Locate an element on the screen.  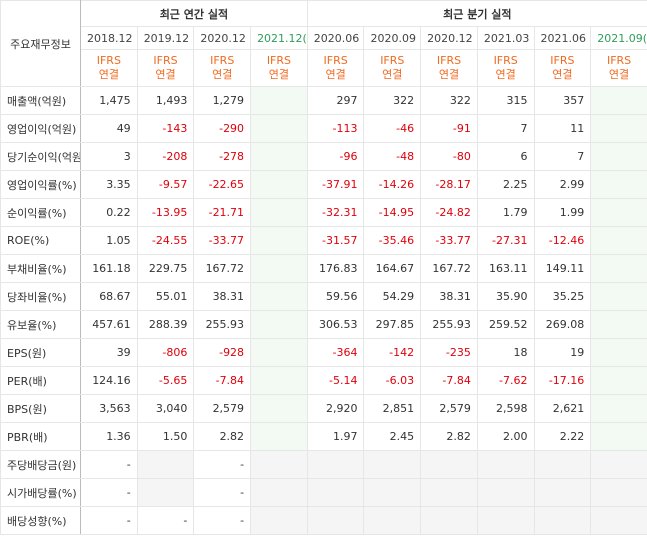
data-cell: -48 is located at coordinates (392, 156).